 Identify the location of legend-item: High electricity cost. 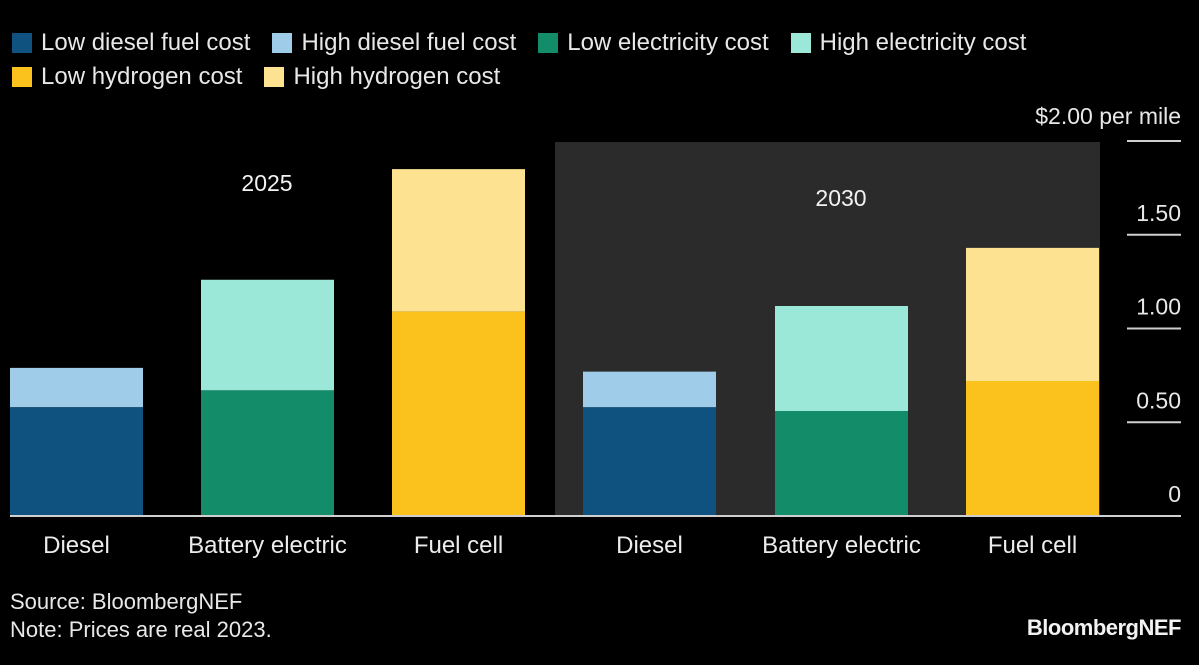
(908, 43).